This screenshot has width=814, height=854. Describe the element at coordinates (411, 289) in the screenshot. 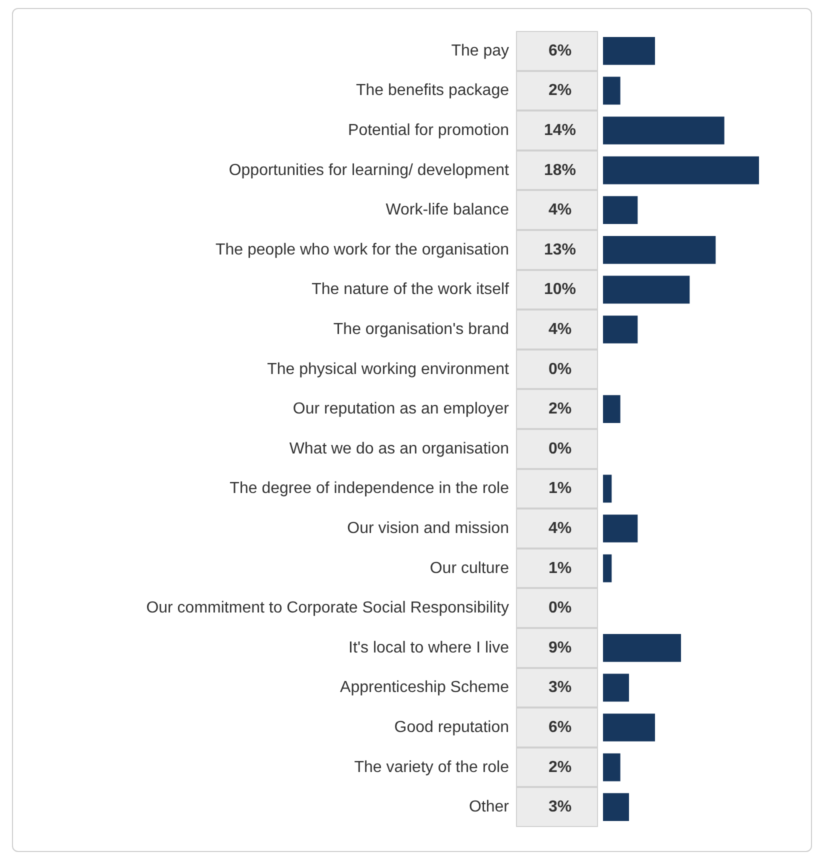

I see `y-tick-label: The nature of the work itself` at that location.